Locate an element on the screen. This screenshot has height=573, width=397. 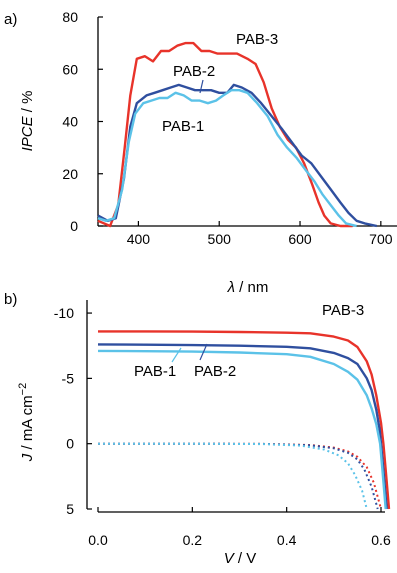
panel-a-x-tick-label: 400 is located at coordinates (139, 239).